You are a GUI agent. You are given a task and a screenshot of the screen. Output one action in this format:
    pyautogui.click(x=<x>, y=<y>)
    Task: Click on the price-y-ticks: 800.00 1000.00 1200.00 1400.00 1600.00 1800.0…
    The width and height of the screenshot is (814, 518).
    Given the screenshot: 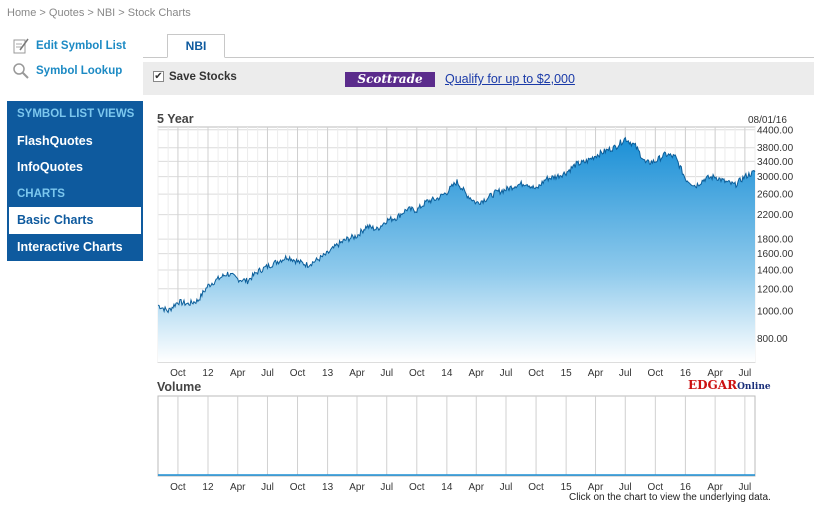 What is the action you would take?
    pyautogui.click(x=775, y=235)
    